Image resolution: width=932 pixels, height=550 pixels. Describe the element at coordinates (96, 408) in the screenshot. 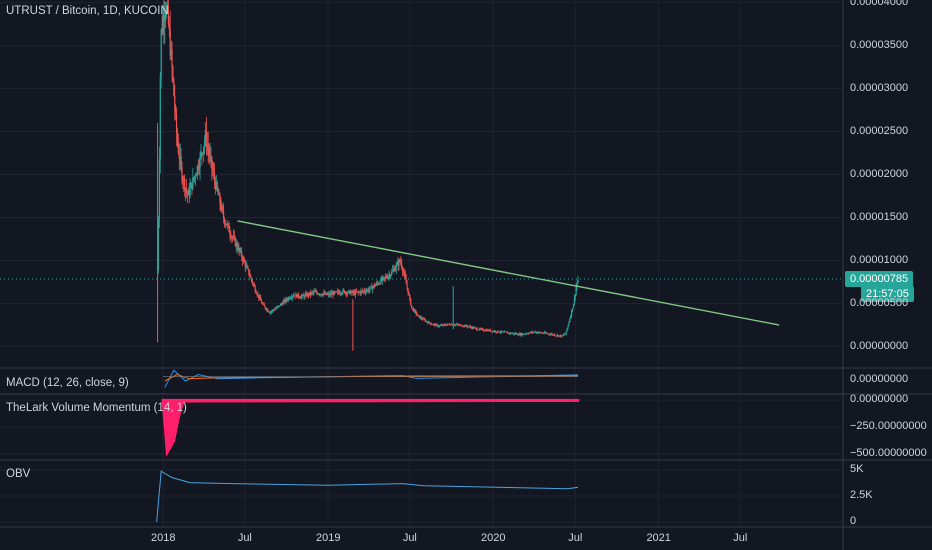

I see `volume-momentum-legend: TheLark Volume Momentum (14, 1)` at that location.